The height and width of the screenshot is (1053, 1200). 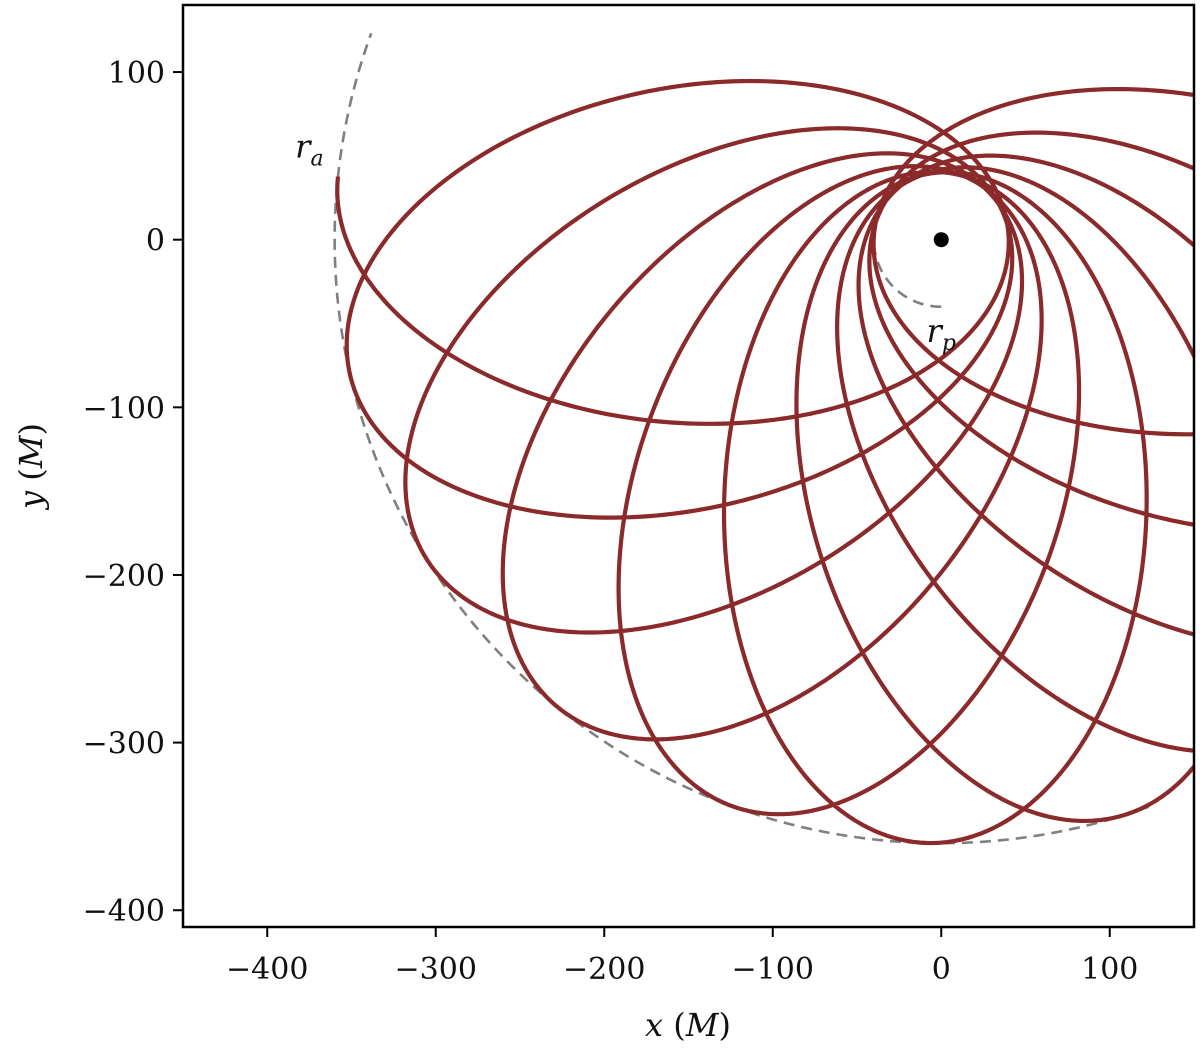 What do you see at coordinates (941, 240) in the screenshot?
I see `central-black-hole` at bounding box center [941, 240].